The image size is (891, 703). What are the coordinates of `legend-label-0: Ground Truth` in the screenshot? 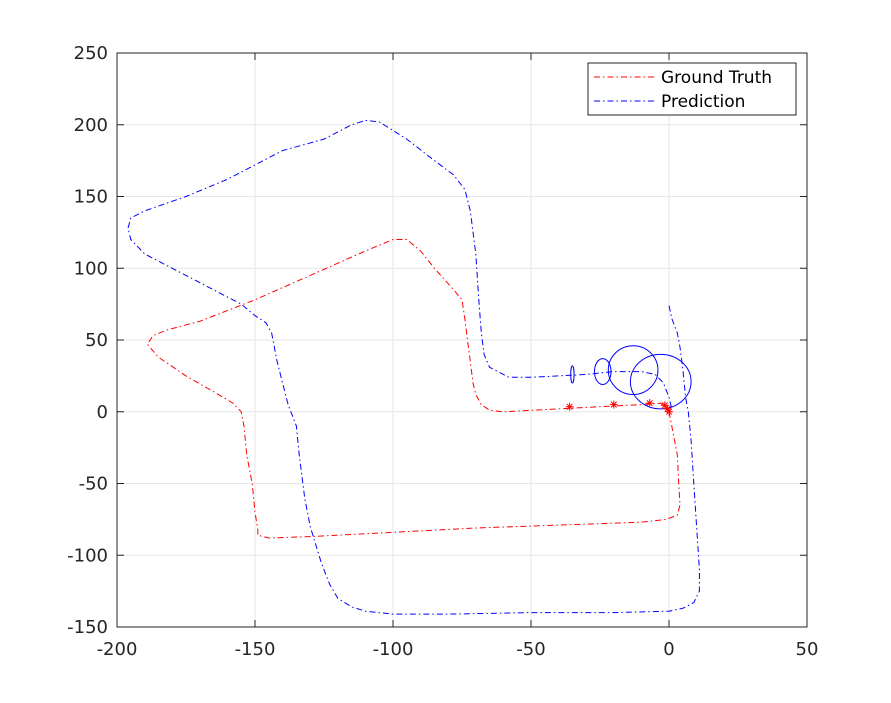 It's located at (716, 78).